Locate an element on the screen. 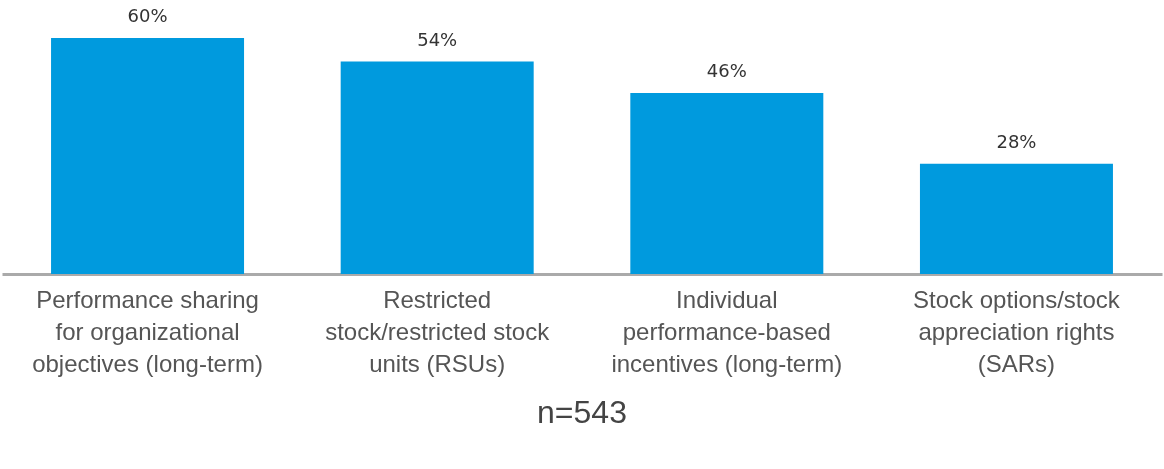  x-tick-label: Performance sharing for organizational objectives (long-term) is located at coordinates (147, 331).